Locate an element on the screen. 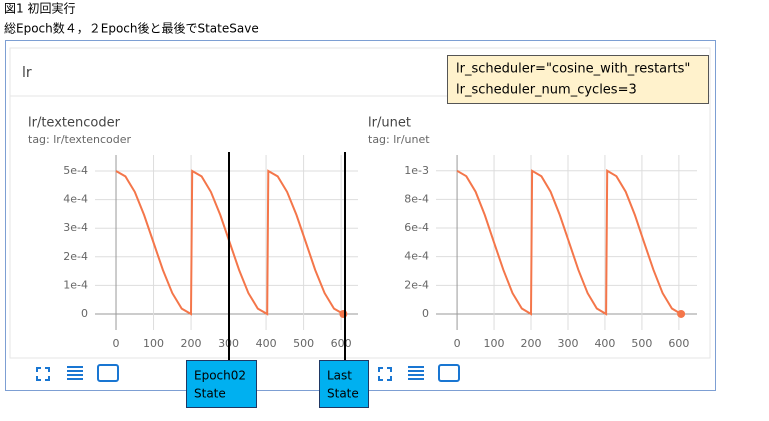 This screenshot has width=769, height=421. y-tick-label: 5e-4 is located at coordinates (75, 170).